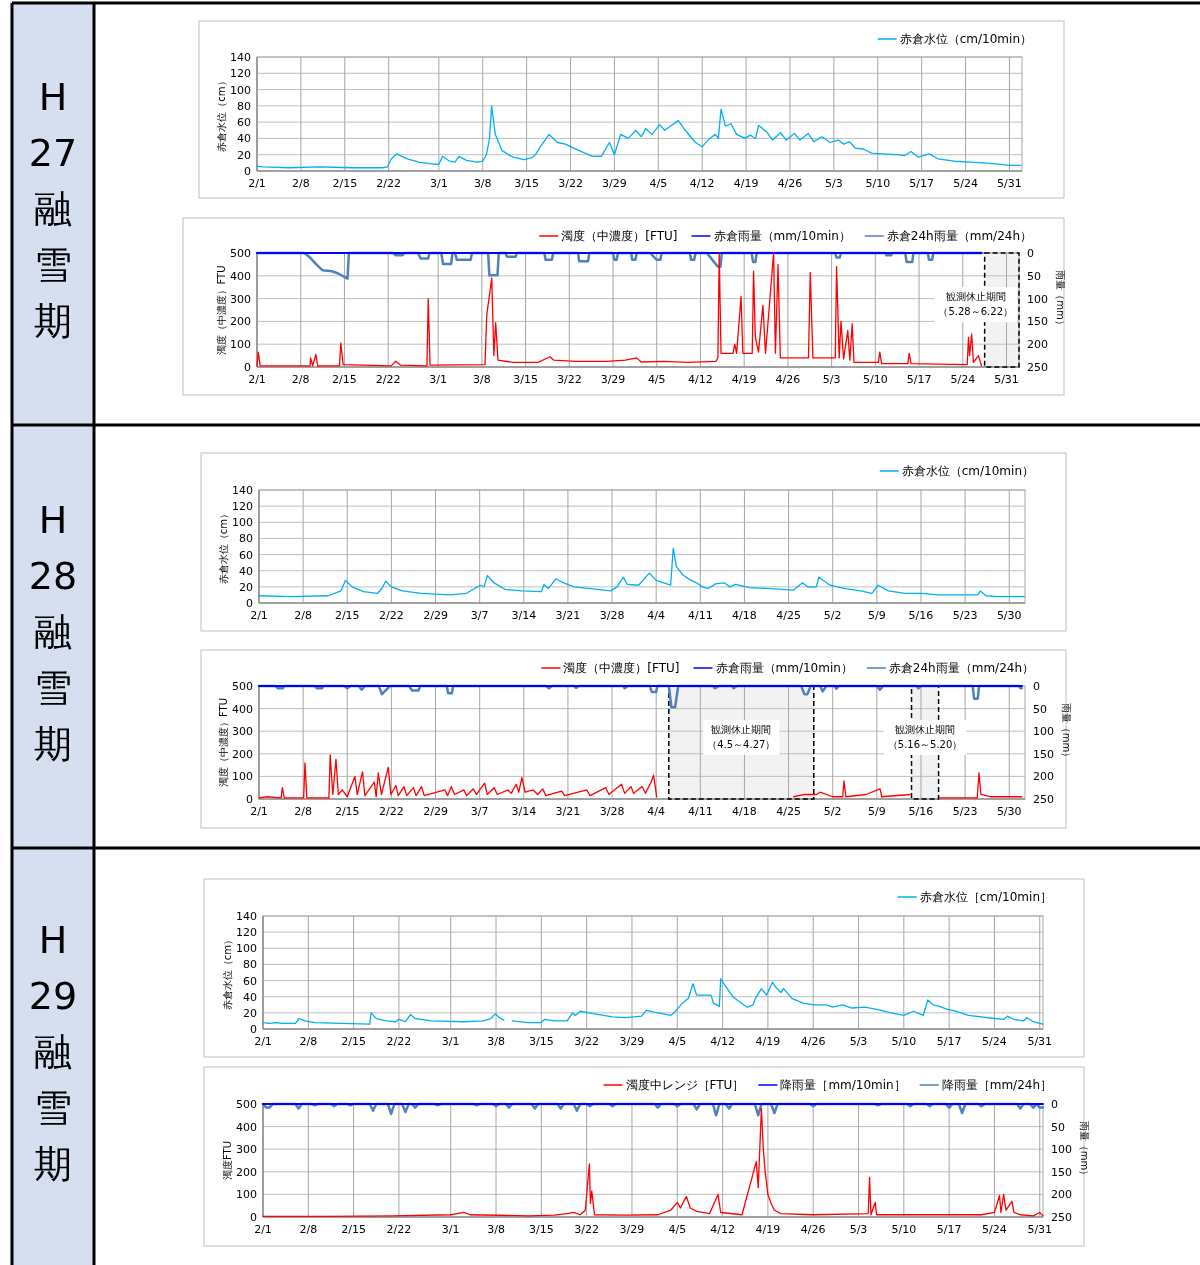 The image size is (1200, 1265). Describe the element at coordinates (240, 74) in the screenshot. I see `y-tick-label: 120` at that location.